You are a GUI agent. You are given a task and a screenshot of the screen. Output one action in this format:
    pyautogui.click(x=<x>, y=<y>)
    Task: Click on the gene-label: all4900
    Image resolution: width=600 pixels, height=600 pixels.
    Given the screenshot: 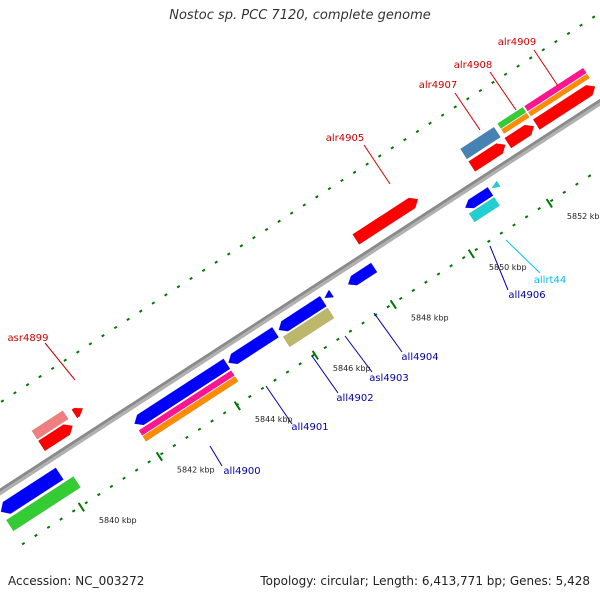 What is the action you would take?
    pyautogui.click(x=241, y=471)
    